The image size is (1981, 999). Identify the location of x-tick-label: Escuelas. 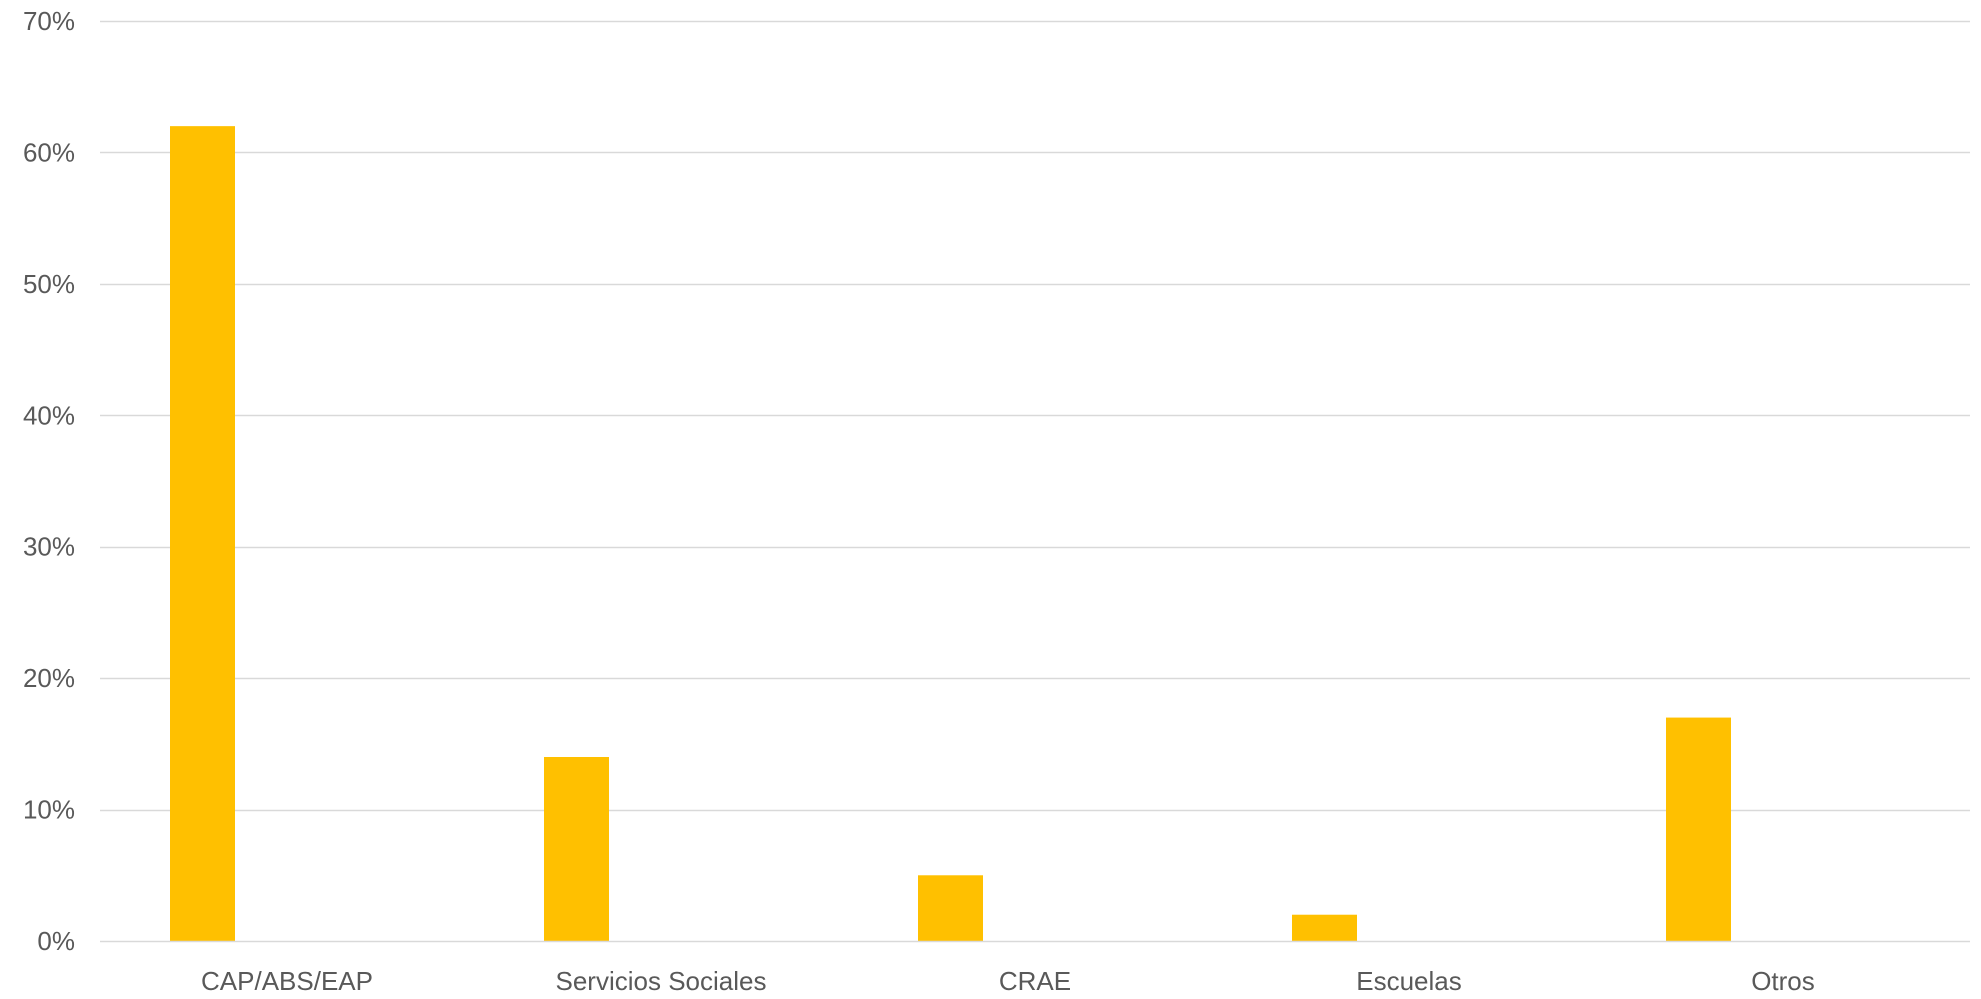
(1409, 981).